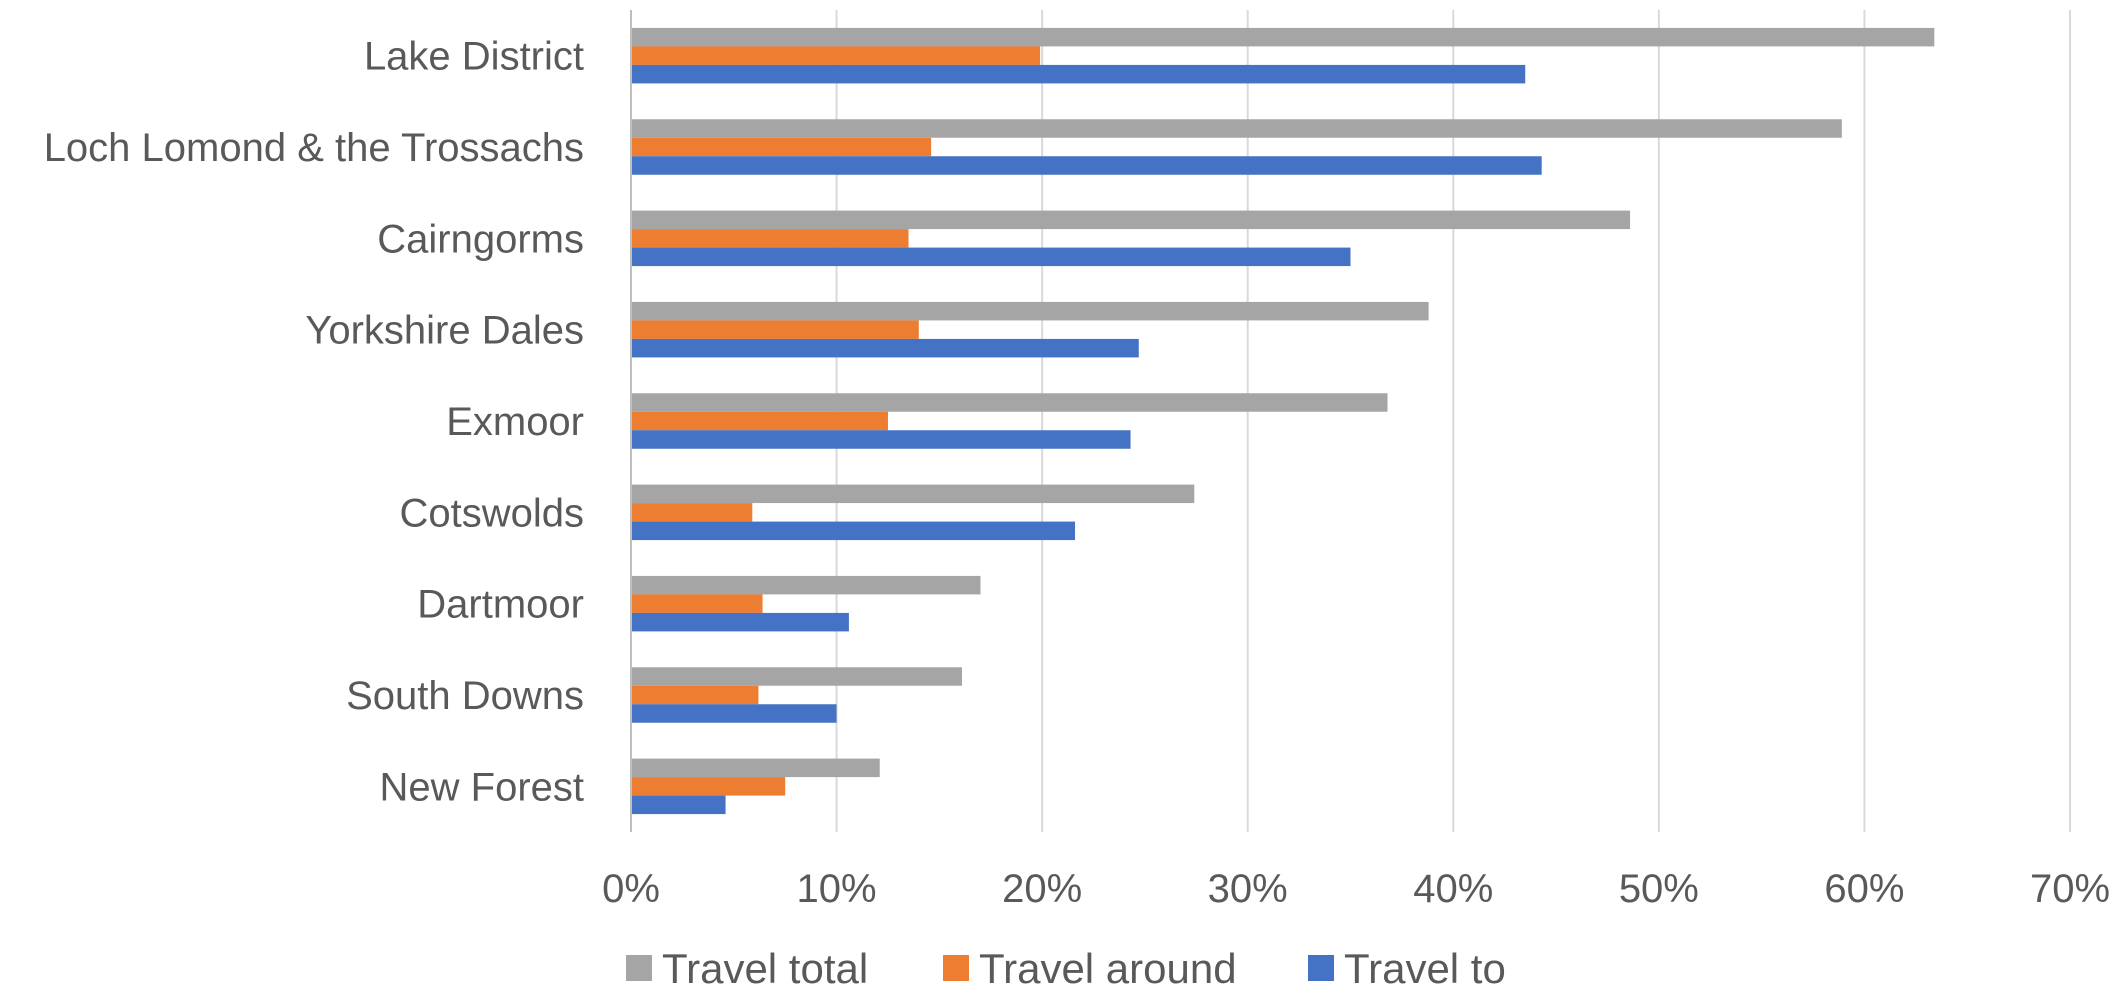 The image size is (2113, 988). What do you see at coordinates (1425, 966) in the screenshot?
I see `legend-label: Travel to` at bounding box center [1425, 966].